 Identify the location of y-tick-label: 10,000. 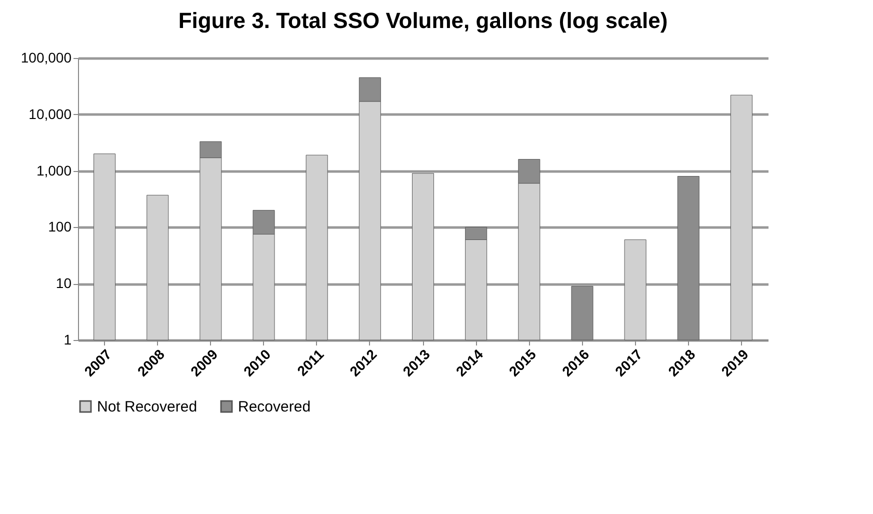
(50, 114).